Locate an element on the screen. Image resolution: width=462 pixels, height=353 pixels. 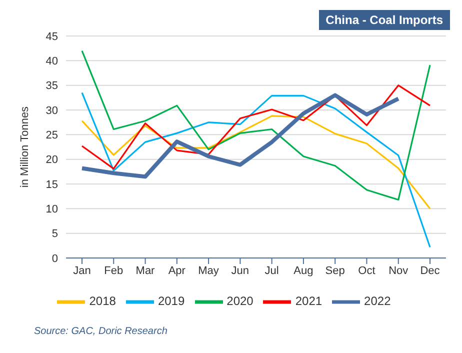
x-tick-label: Dec is located at coordinates (430, 270).